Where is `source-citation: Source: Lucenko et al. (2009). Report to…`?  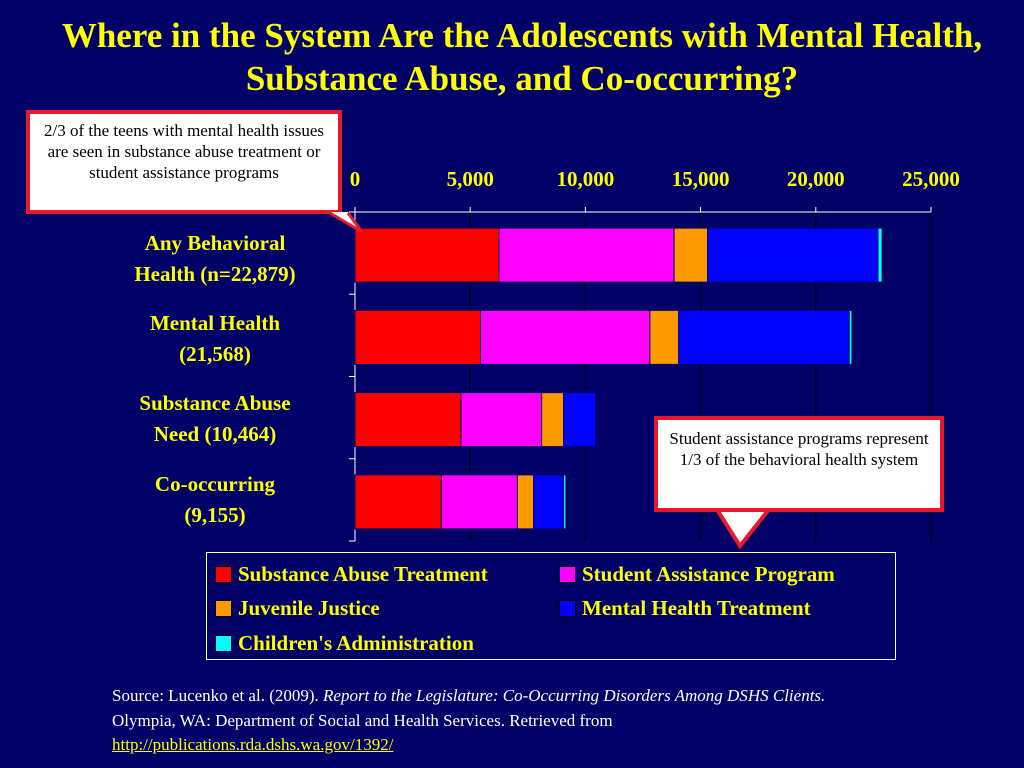 source-citation: Source: Lucenko et al. (2009). Report to… is located at coordinates (502, 721).